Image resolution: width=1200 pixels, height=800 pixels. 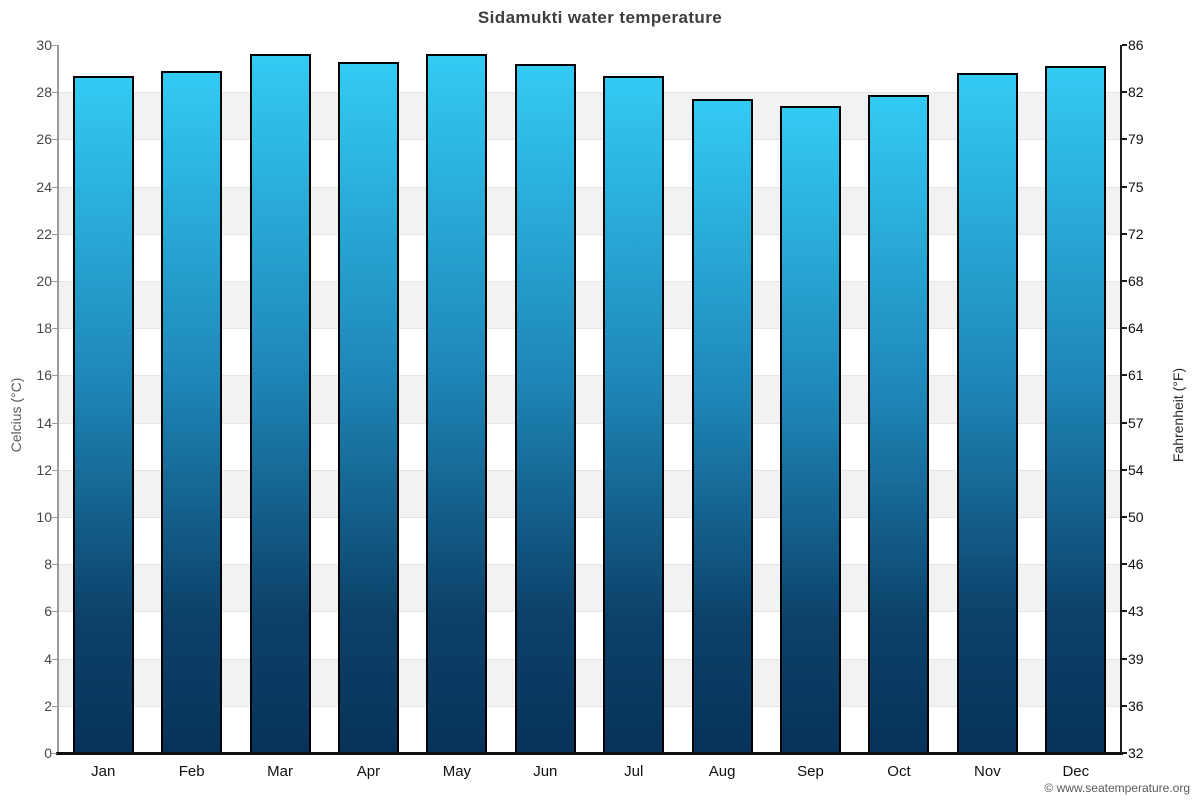 What do you see at coordinates (1136, 753) in the screenshot?
I see `y-tick-label-fahrenheit: 32` at bounding box center [1136, 753].